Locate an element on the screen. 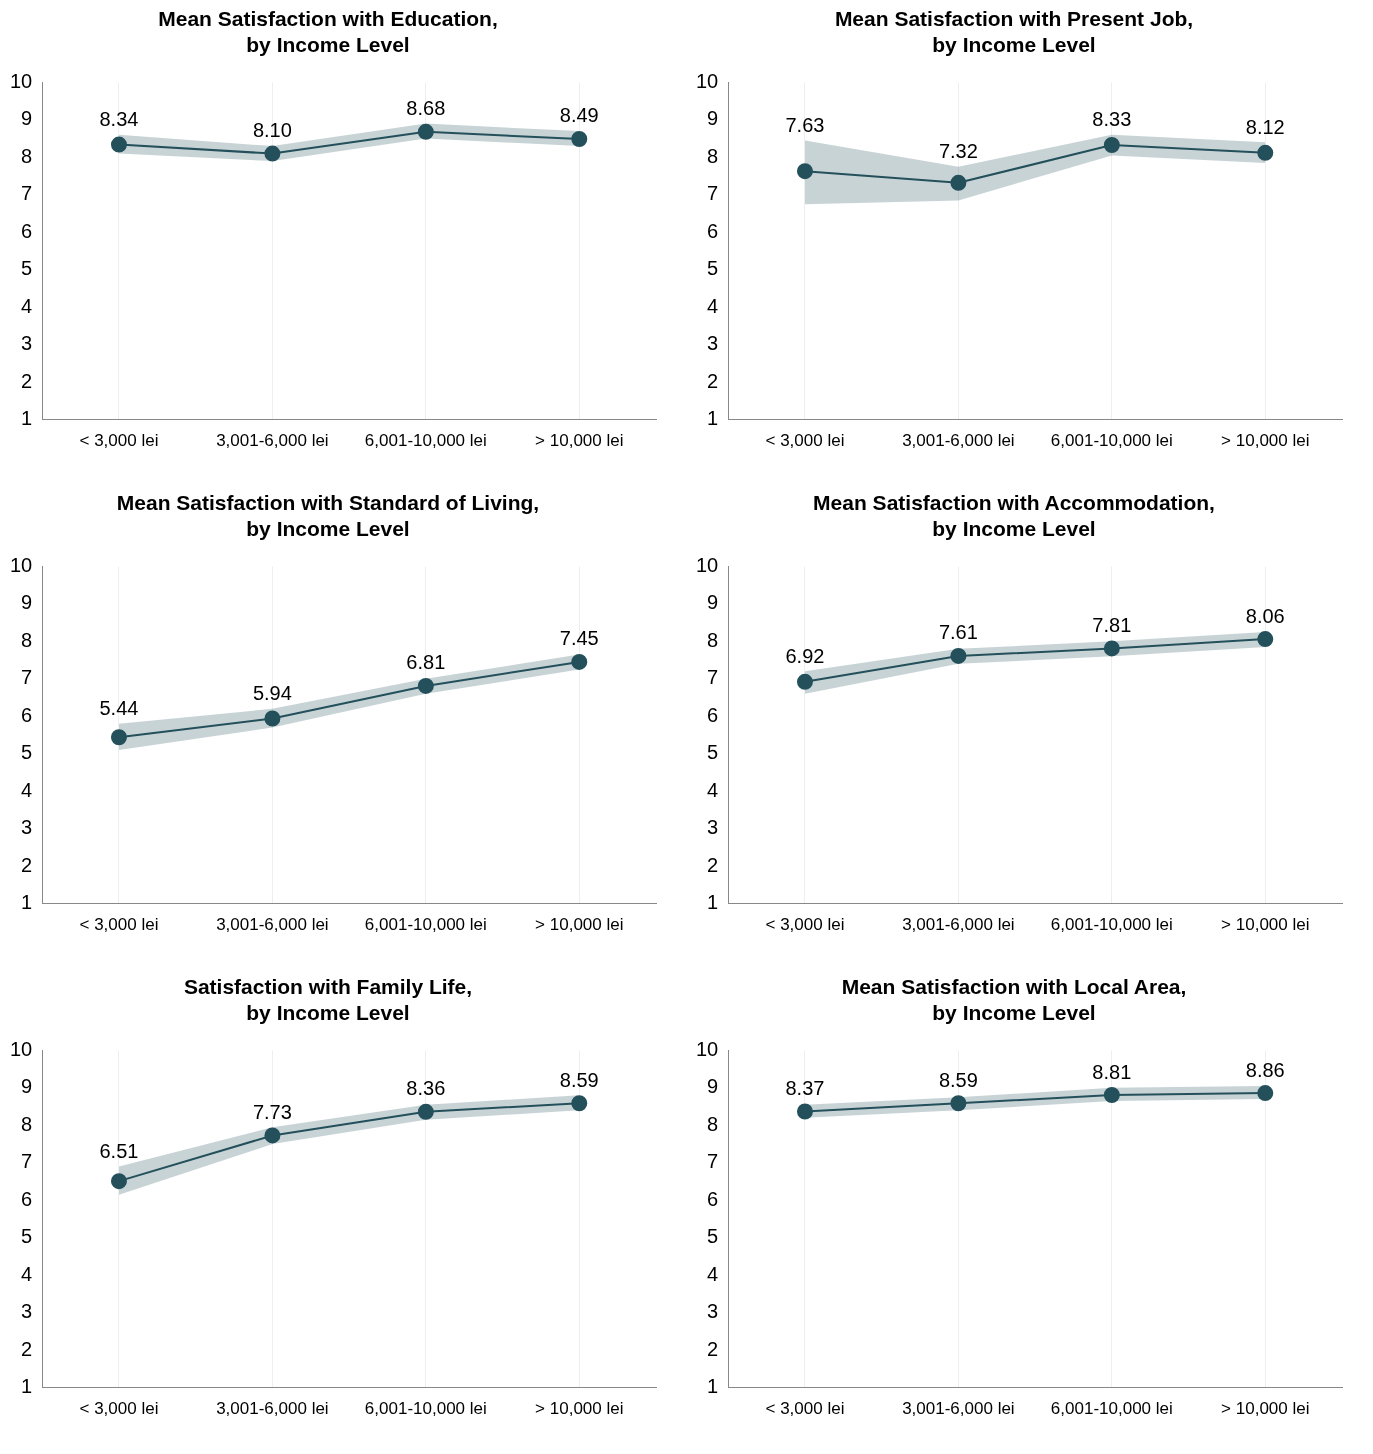 This screenshot has height=1454, width=1373. data-label: 8.59 is located at coordinates (579, 1079).